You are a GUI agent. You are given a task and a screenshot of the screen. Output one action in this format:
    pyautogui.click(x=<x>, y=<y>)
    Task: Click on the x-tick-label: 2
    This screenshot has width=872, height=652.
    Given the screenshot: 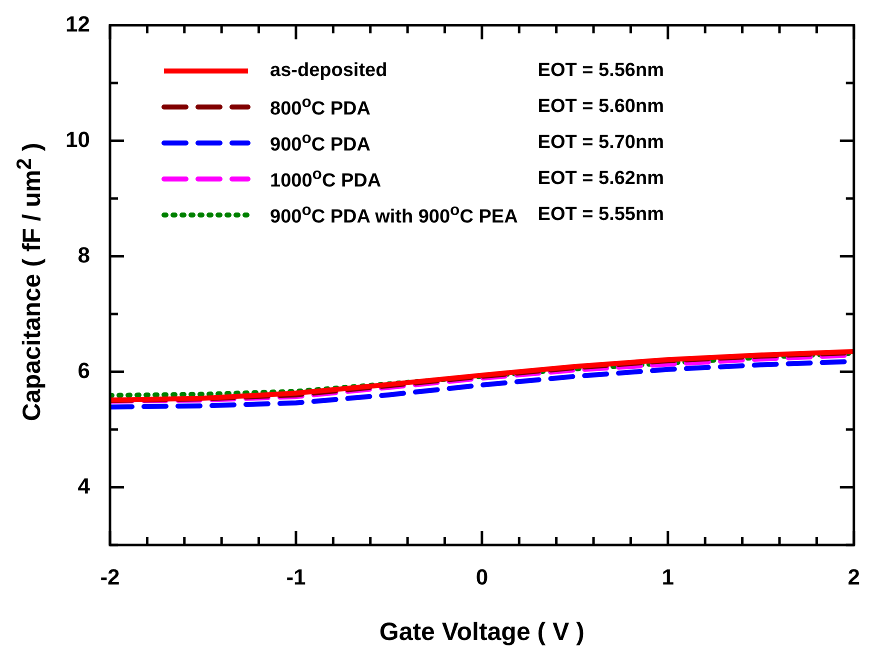 What is the action you would take?
    pyautogui.click(x=854, y=577)
    